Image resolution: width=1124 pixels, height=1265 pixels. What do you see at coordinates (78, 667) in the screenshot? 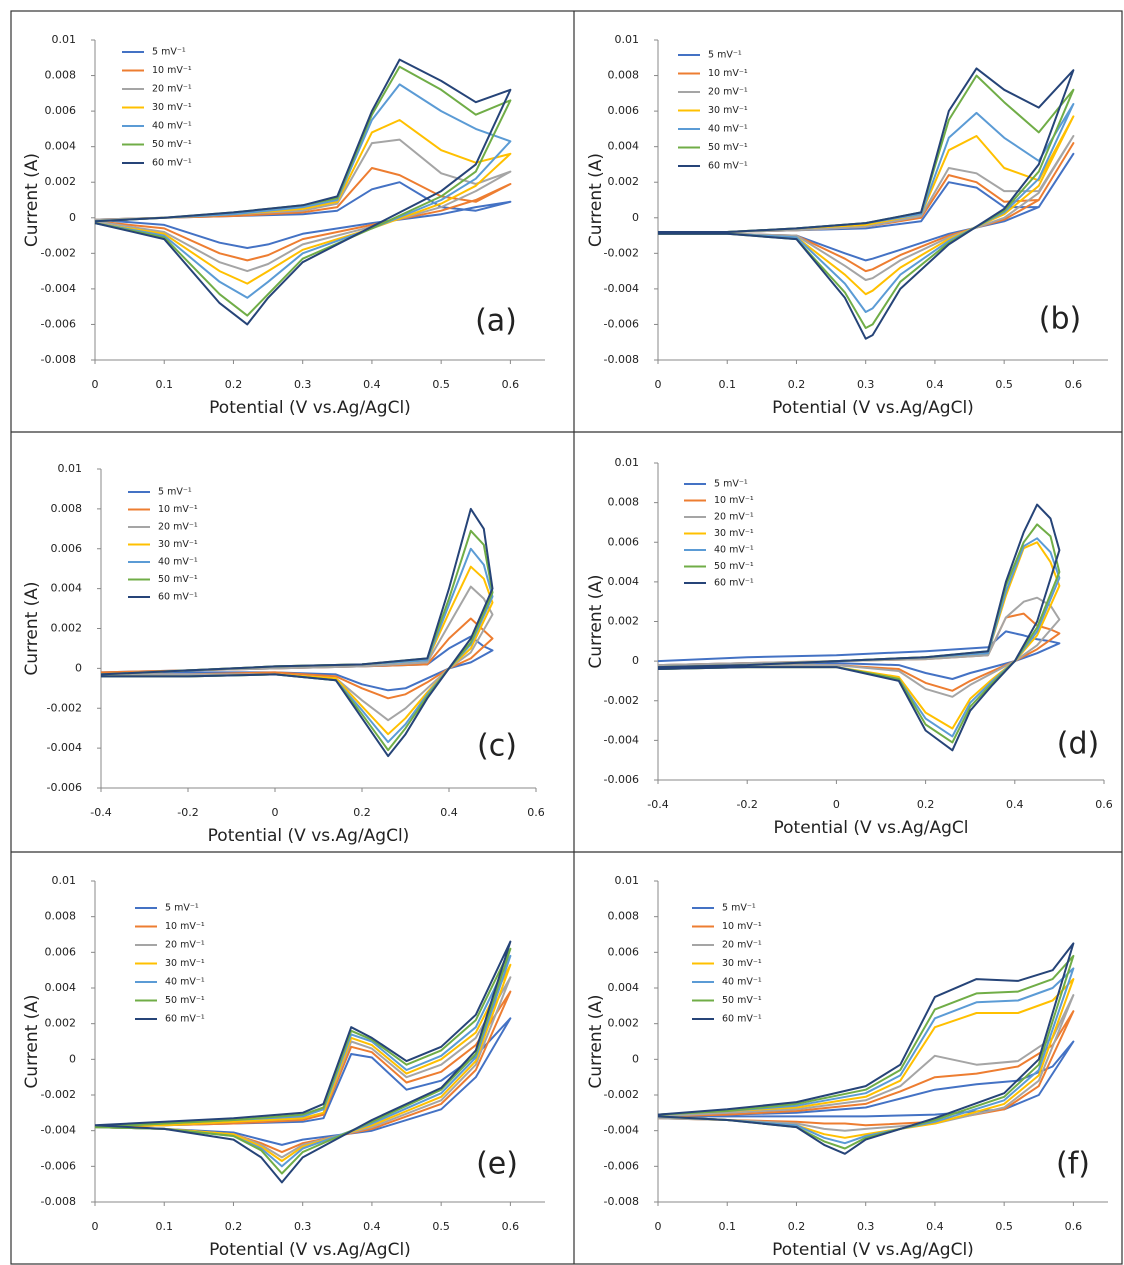
I see `y-tick-label: 0` at bounding box center [78, 667].